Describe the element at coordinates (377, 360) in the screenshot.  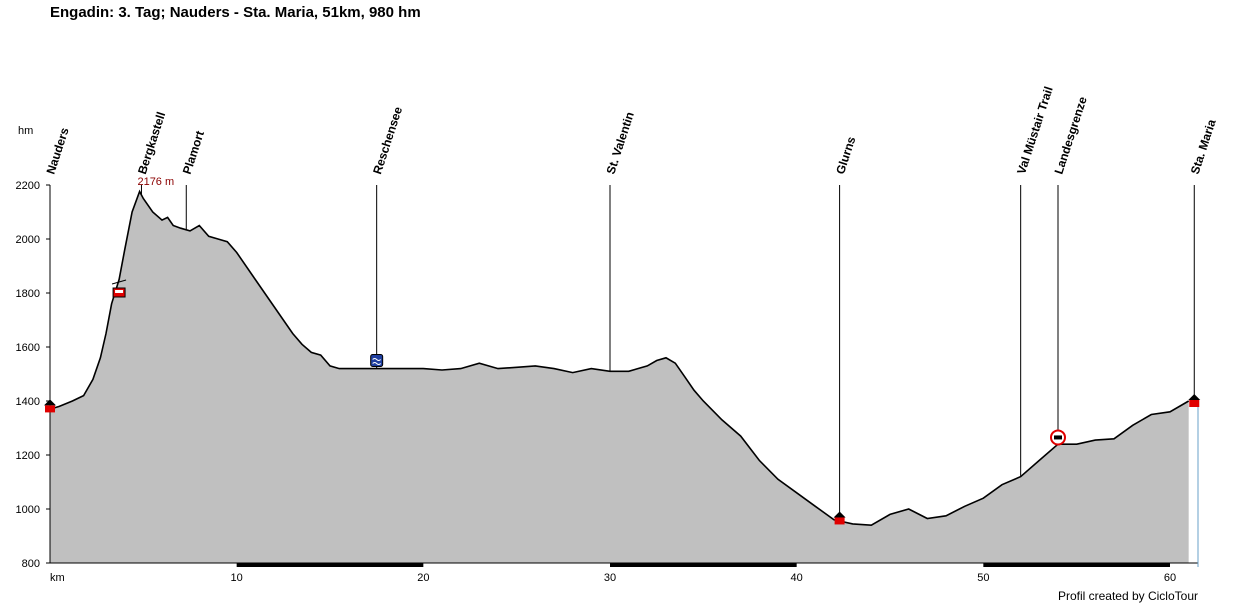
I see `lake-icon` at that location.